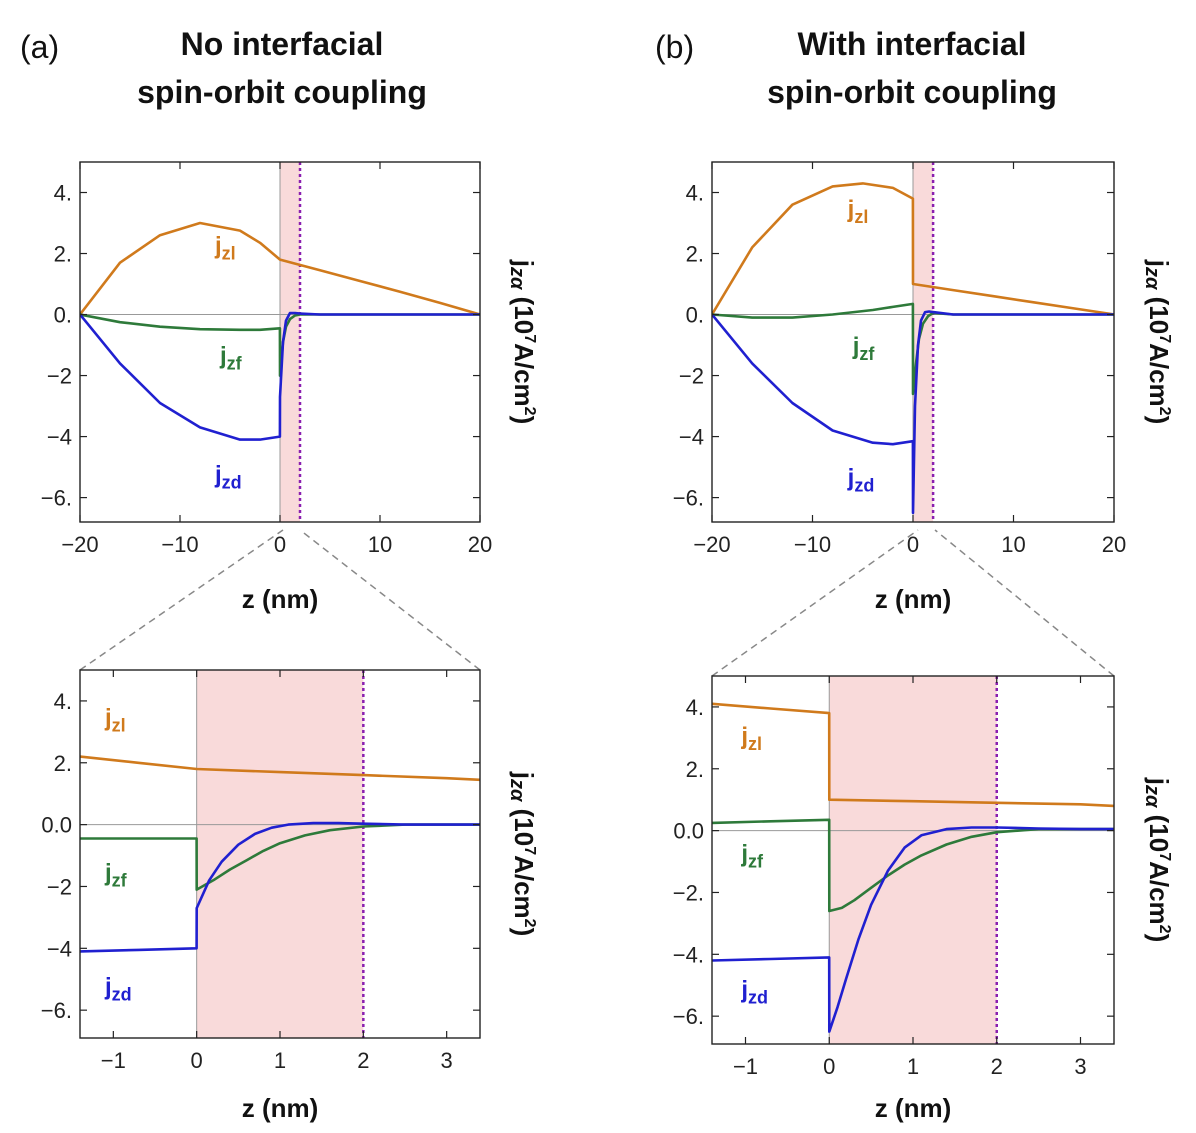  Describe the element at coordinates (282, 44) in the screenshot. I see `panel-a-title-line1: No interfacial` at that location.